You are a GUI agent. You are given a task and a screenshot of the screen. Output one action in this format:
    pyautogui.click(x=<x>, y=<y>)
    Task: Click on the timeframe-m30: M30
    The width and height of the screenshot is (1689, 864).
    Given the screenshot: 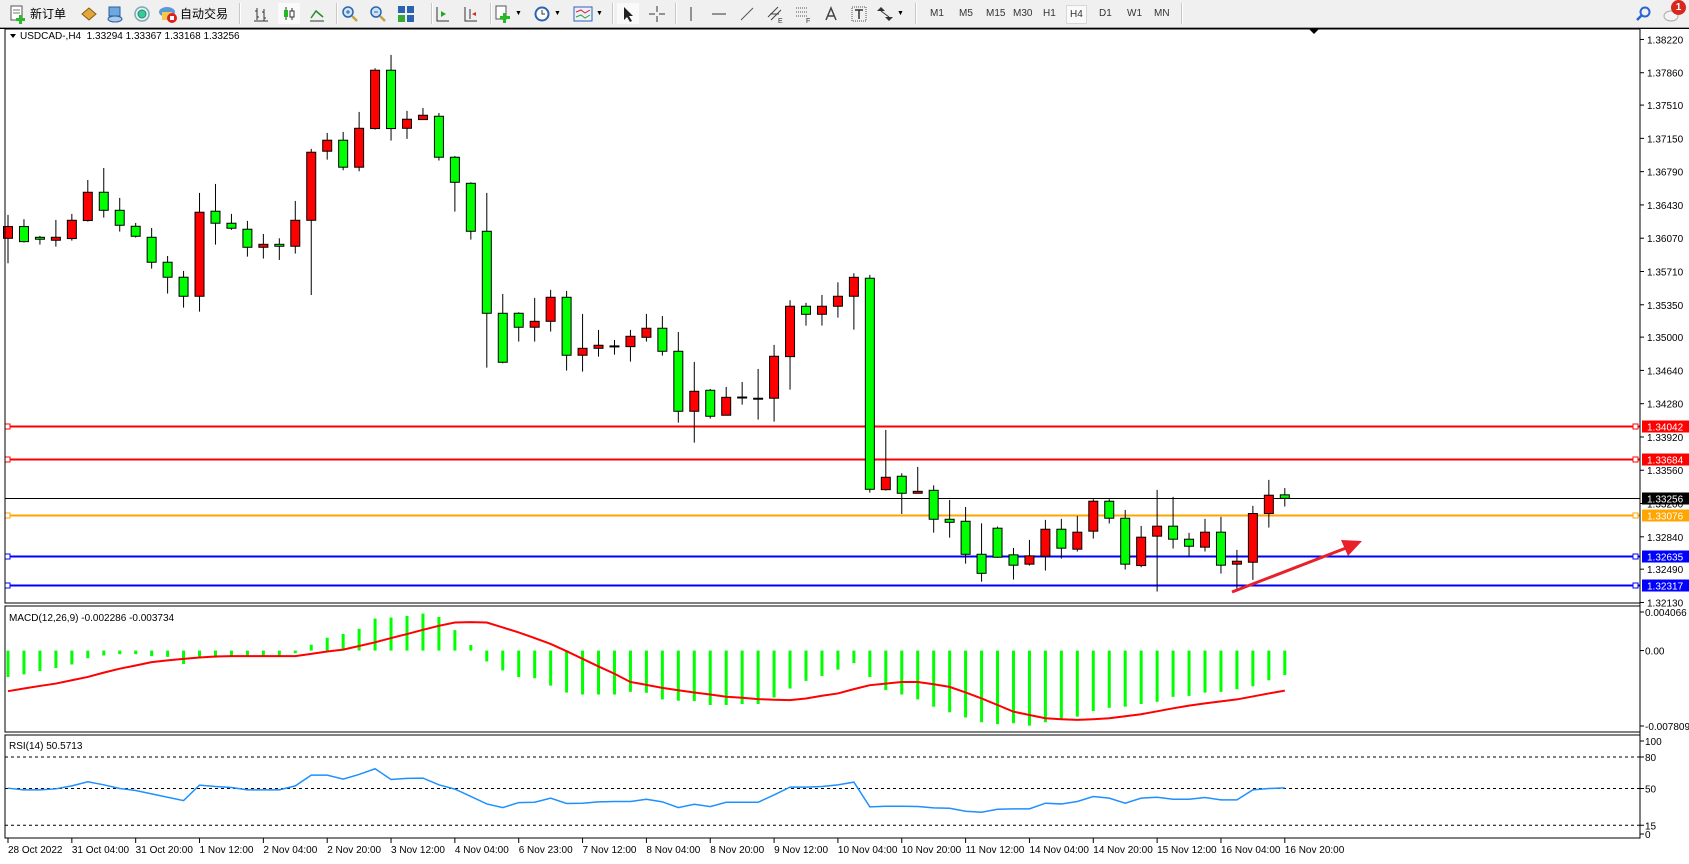 What is the action you would take?
    pyautogui.click(x=1023, y=13)
    